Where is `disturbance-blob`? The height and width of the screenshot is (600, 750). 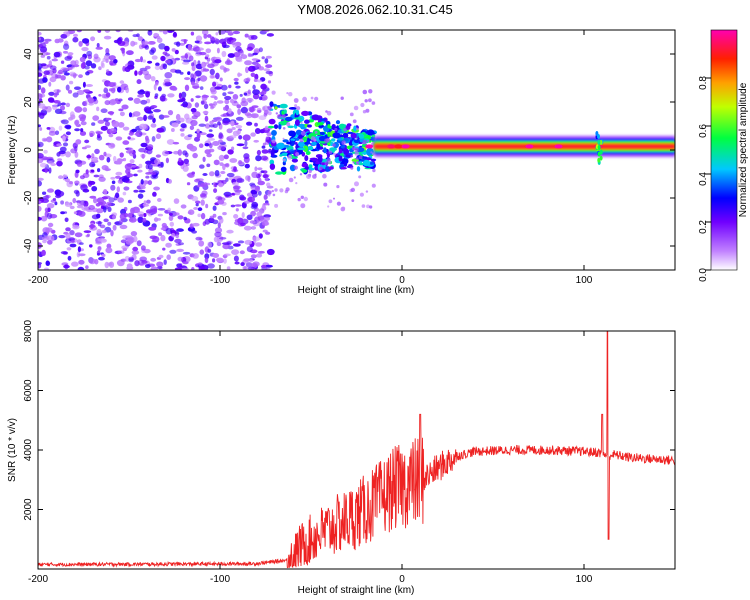 disturbance-blob is located at coordinates (599, 147).